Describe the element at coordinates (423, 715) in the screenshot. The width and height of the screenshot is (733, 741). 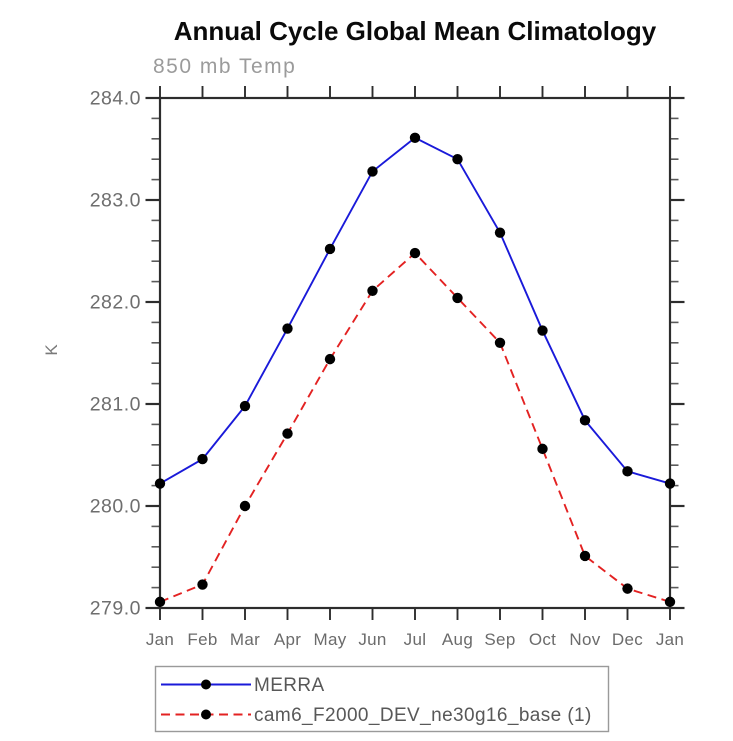
I see `legend-entry-label: cam6_F2000_DEV_ne30g16_base (1)` at that location.